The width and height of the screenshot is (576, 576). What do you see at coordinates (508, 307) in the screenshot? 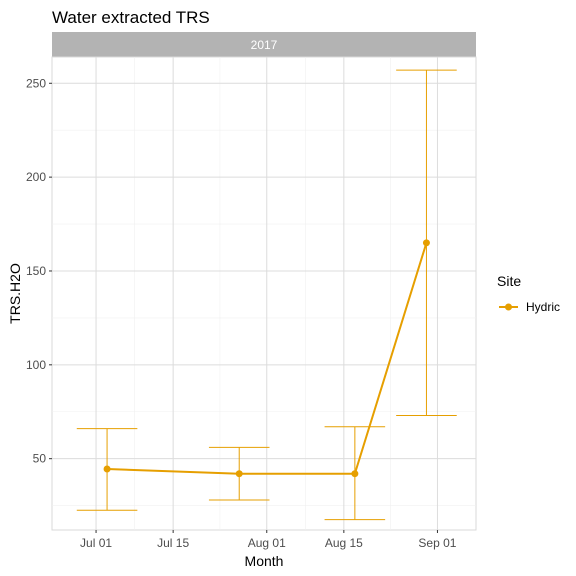
I see `legend-key-point` at bounding box center [508, 307].